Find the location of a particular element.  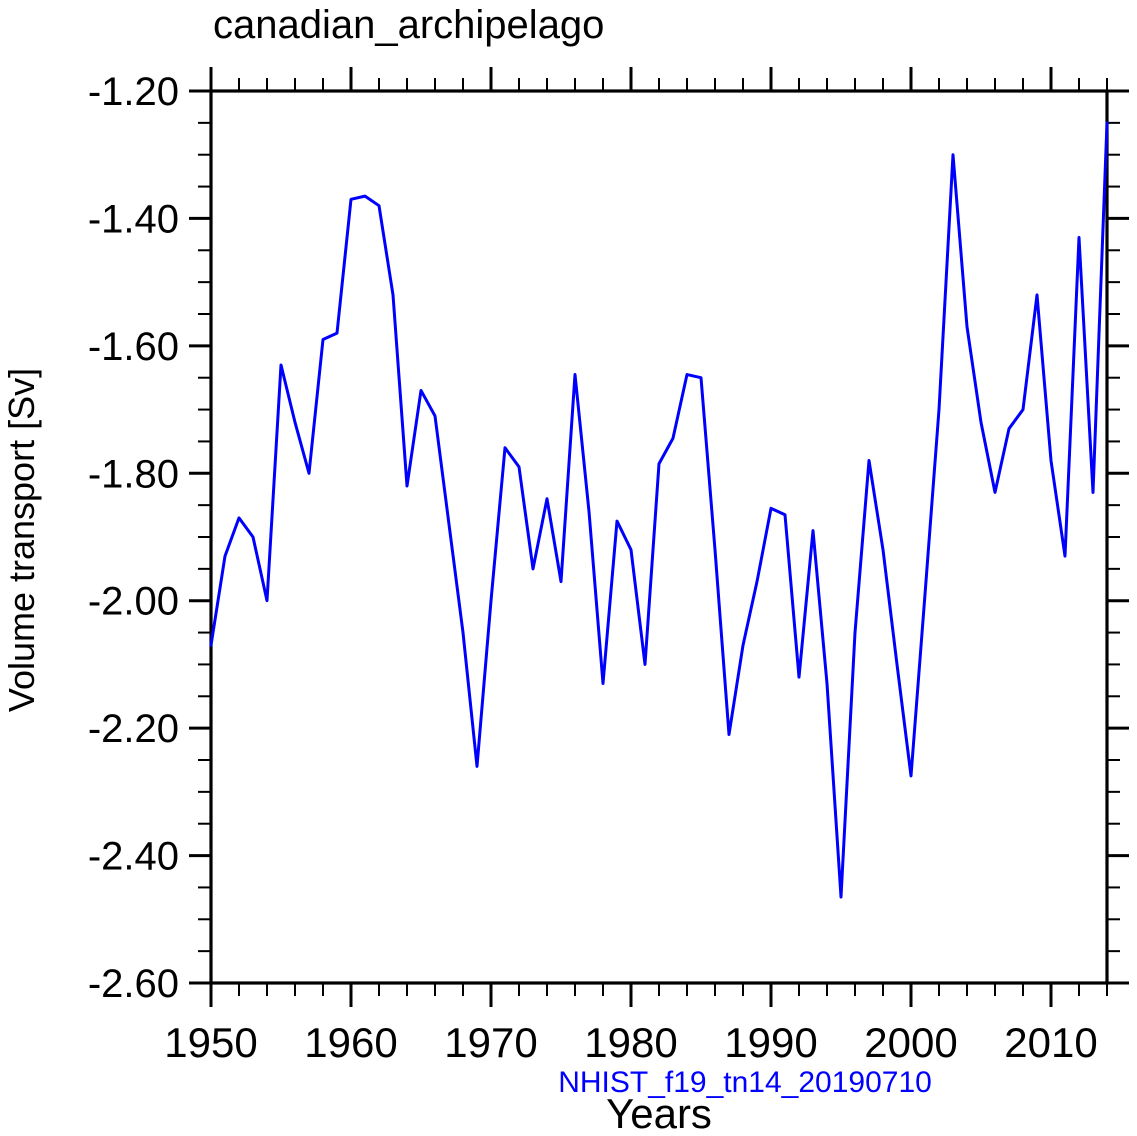

y-tick-label: -1.60 is located at coordinates (133, 347).